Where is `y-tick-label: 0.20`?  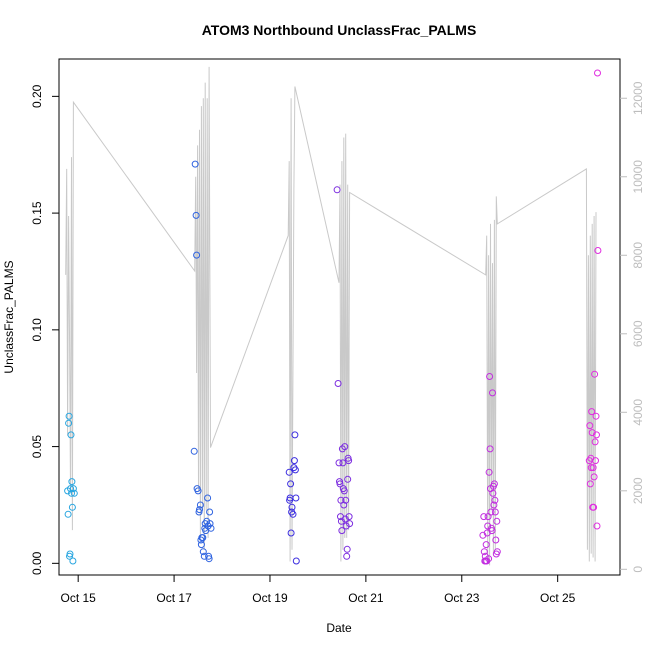 y-tick-label: 0.20 is located at coordinates (37, 96).